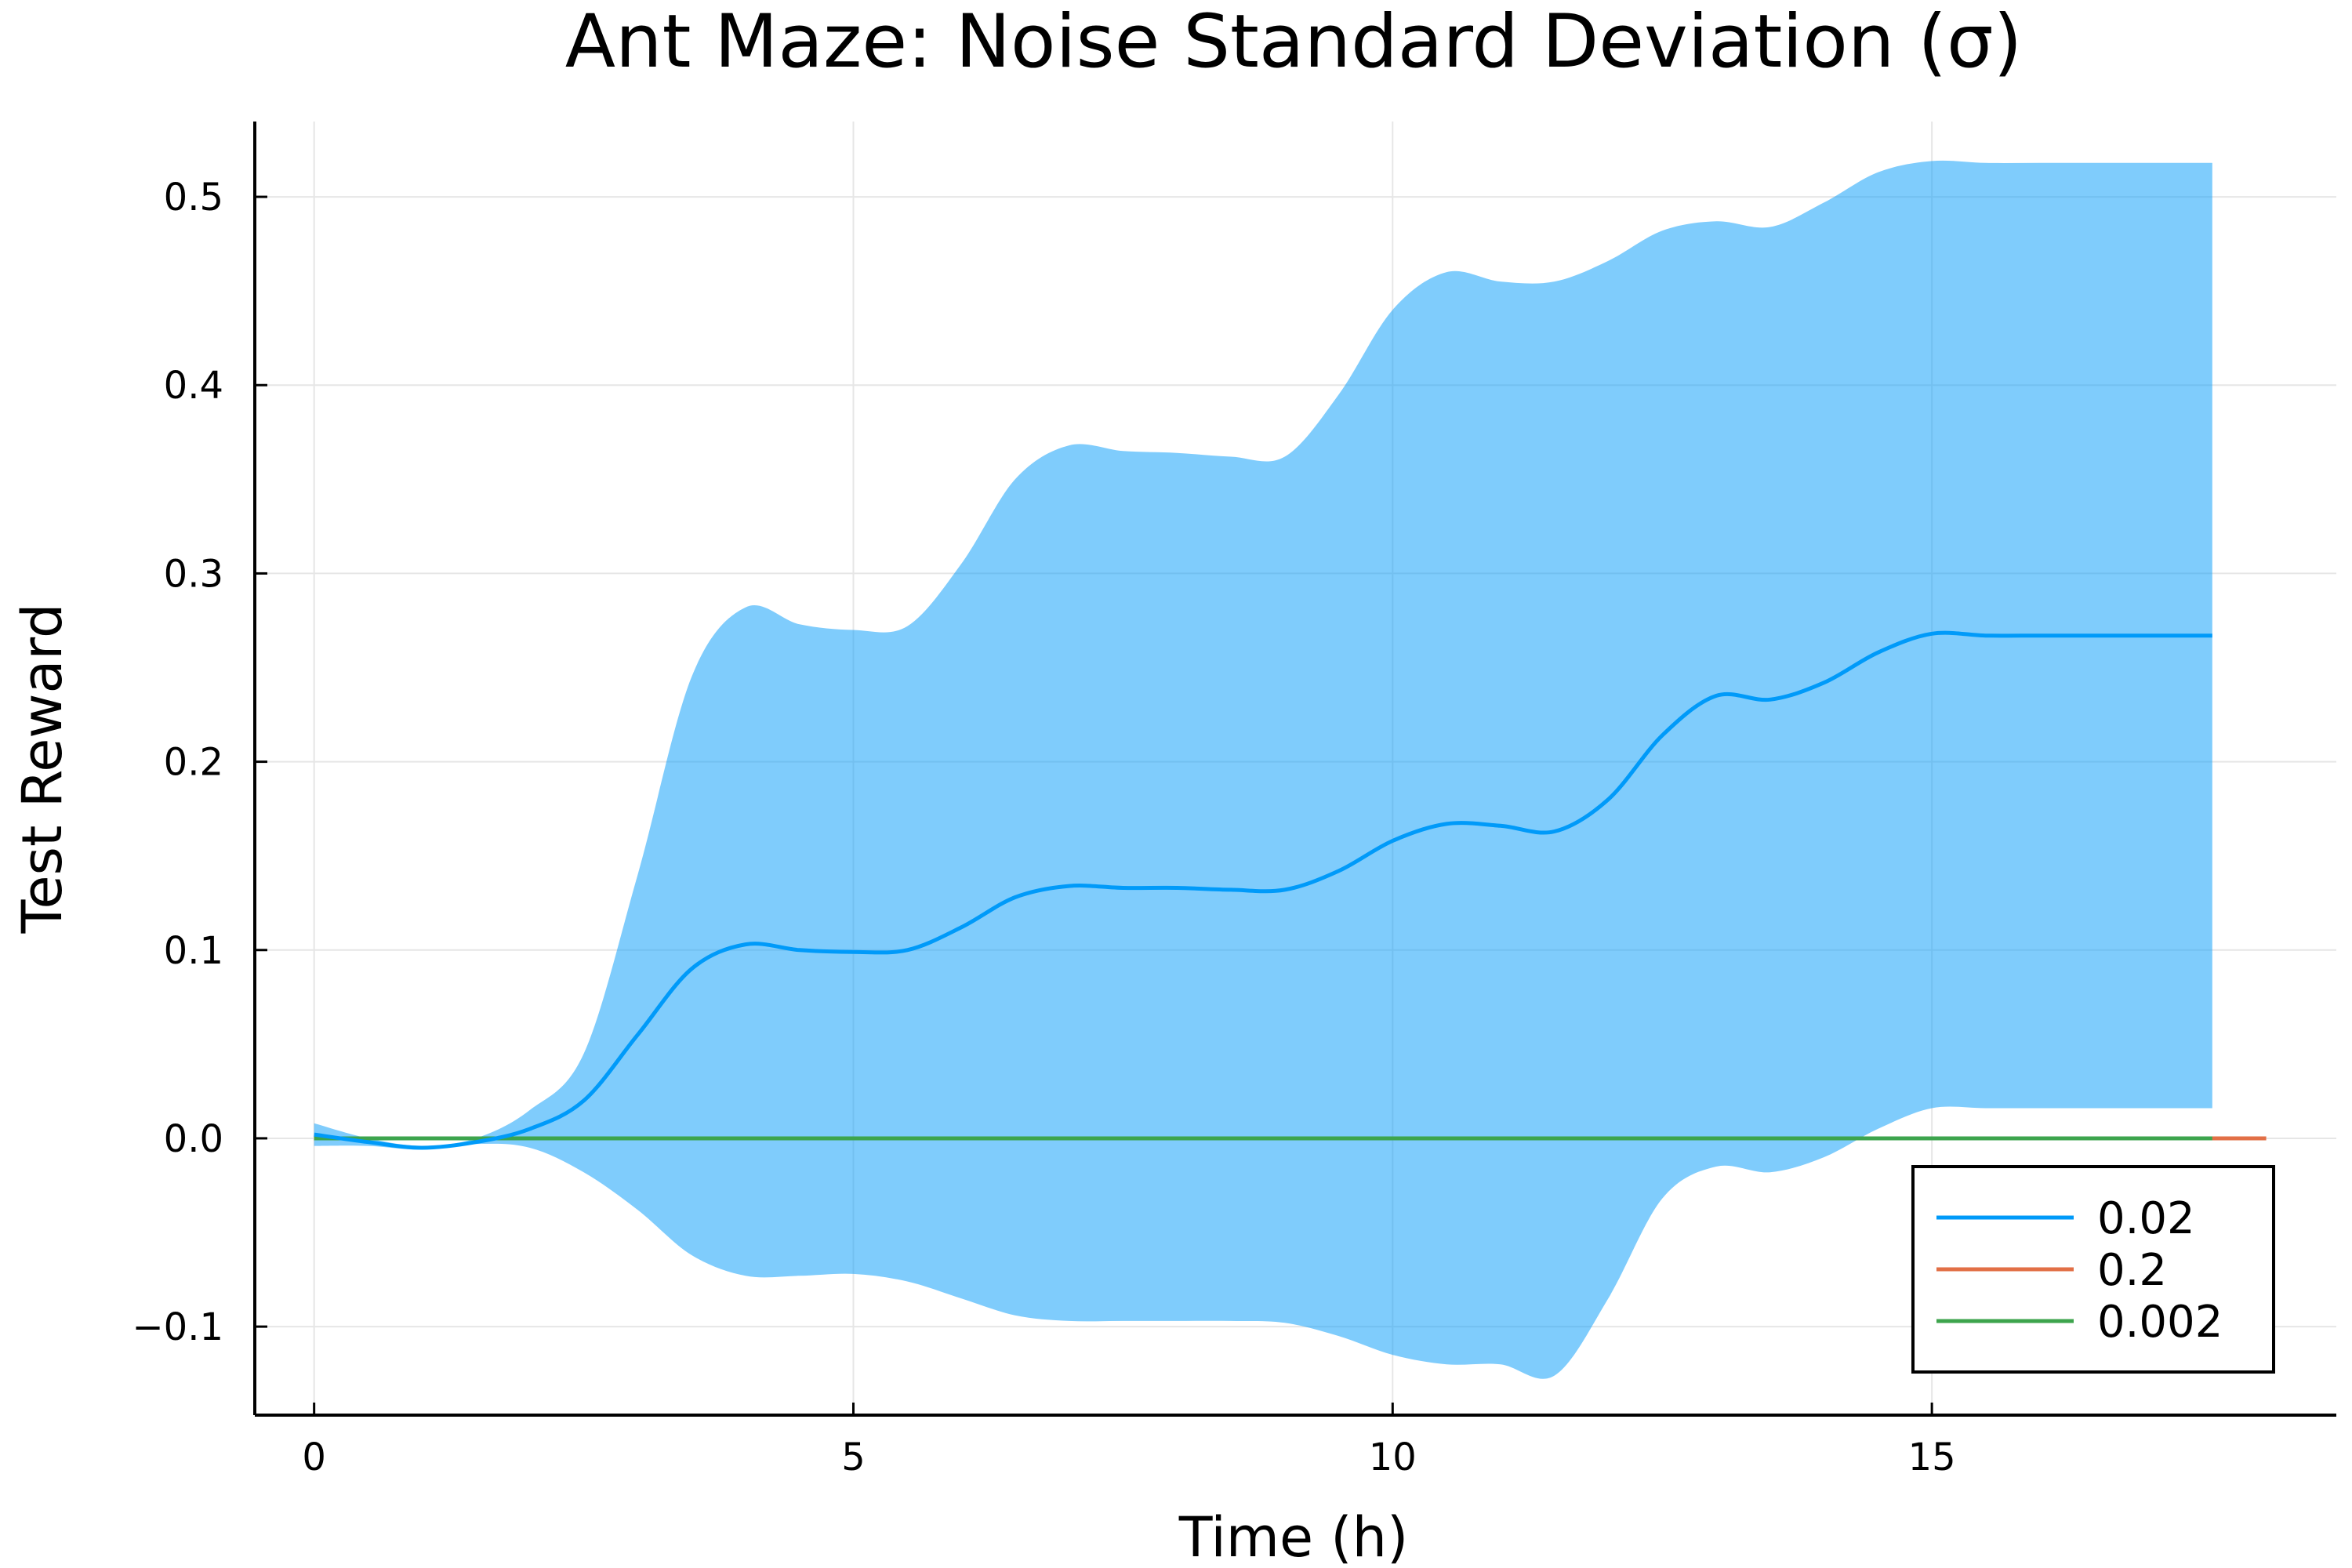 This screenshot has width=2352, height=1568. I want to click on y-tick-label: 0.0, so click(193, 1139).